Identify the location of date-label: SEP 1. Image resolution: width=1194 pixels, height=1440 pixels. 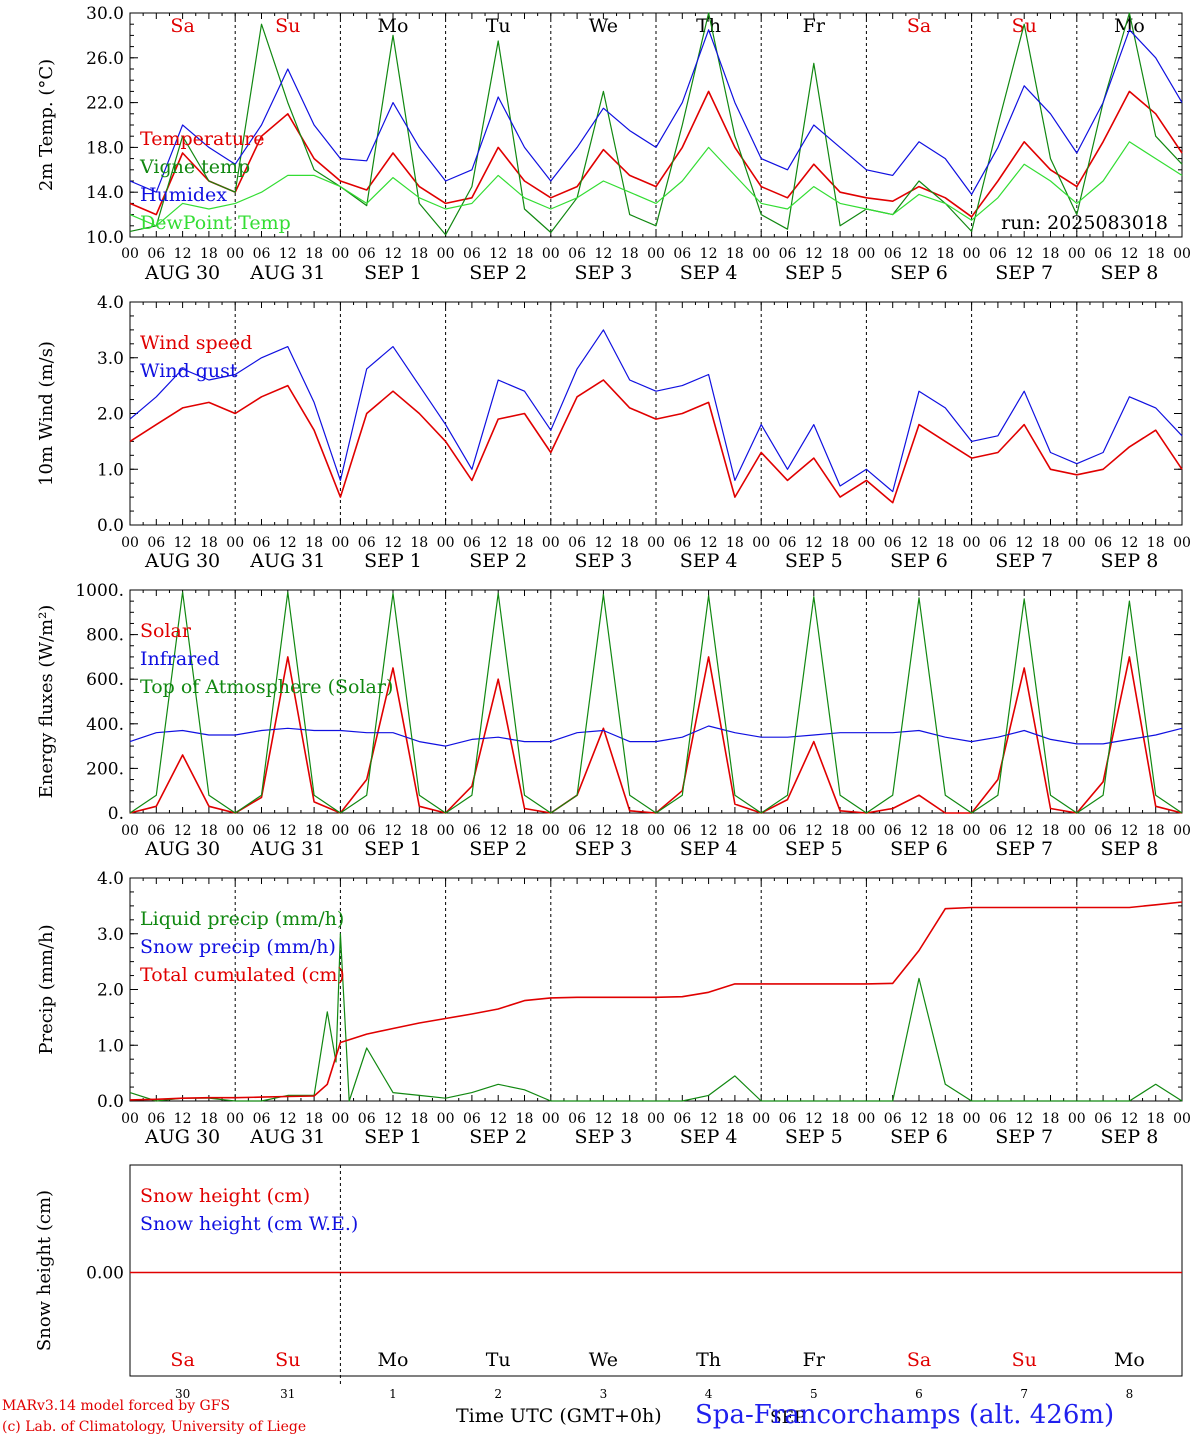
(393, 273).